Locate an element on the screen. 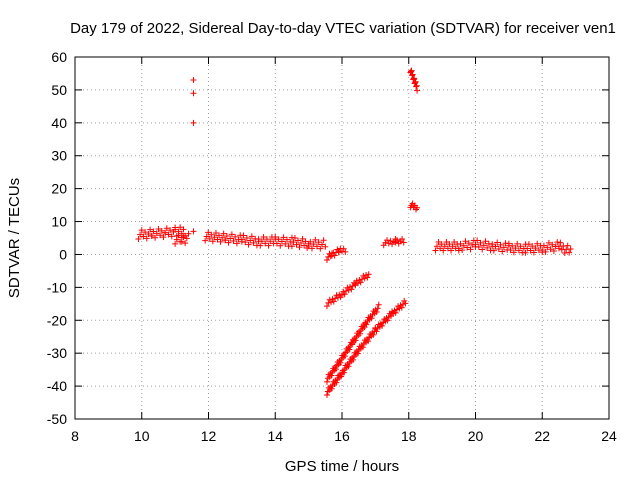 The image size is (640, 480). x-tick-label: 24 is located at coordinates (609, 436).